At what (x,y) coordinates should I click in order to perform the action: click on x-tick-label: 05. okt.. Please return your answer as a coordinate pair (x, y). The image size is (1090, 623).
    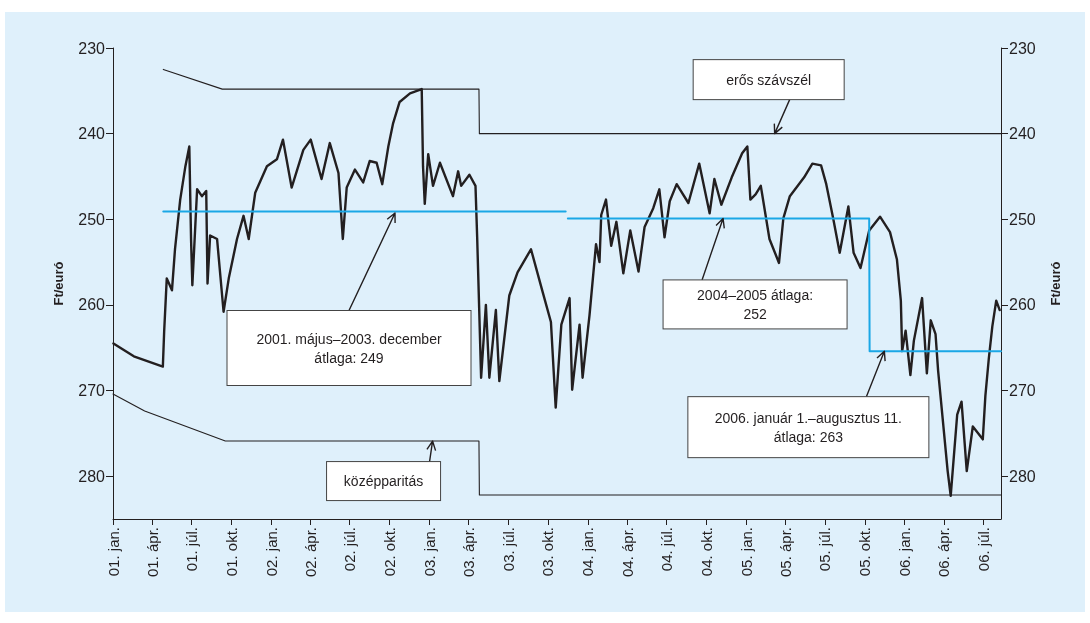
    Looking at the image, I should click on (865, 552).